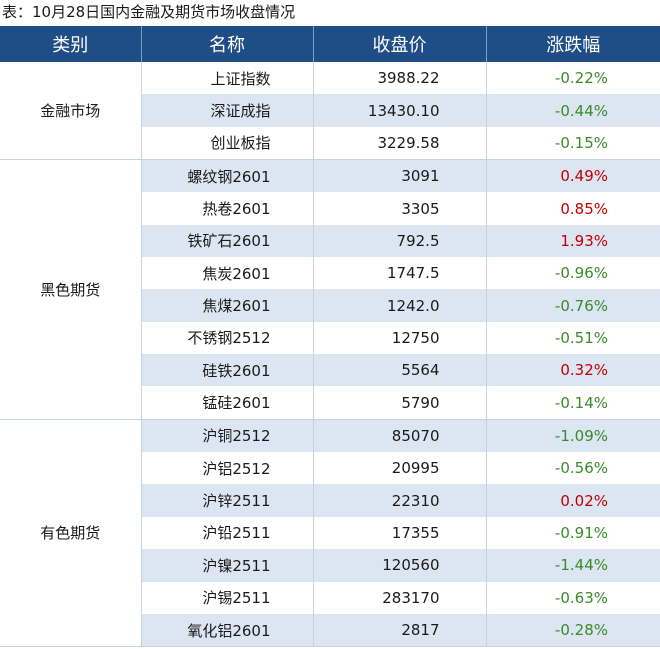  What do you see at coordinates (573, 110) in the screenshot?
I see `change-percent-cell: -0.44%` at bounding box center [573, 110].